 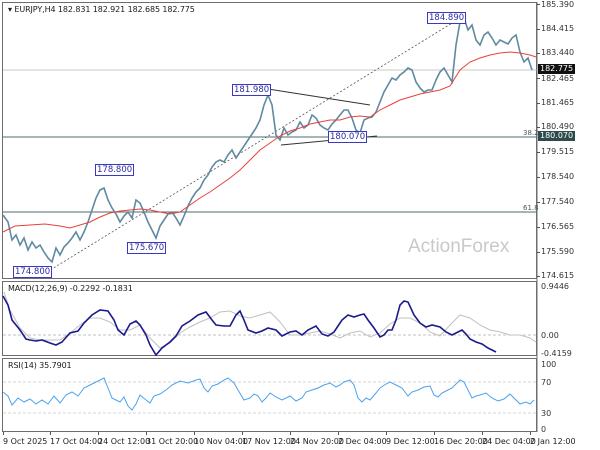 What do you see at coordinates (25, 441) in the screenshot?
I see `time-label: 9 Oct 2025` at bounding box center [25, 441].